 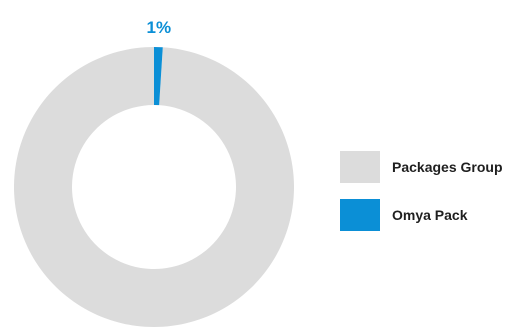 I want to click on legend-swatch-omya-pack, so click(x=360, y=215).